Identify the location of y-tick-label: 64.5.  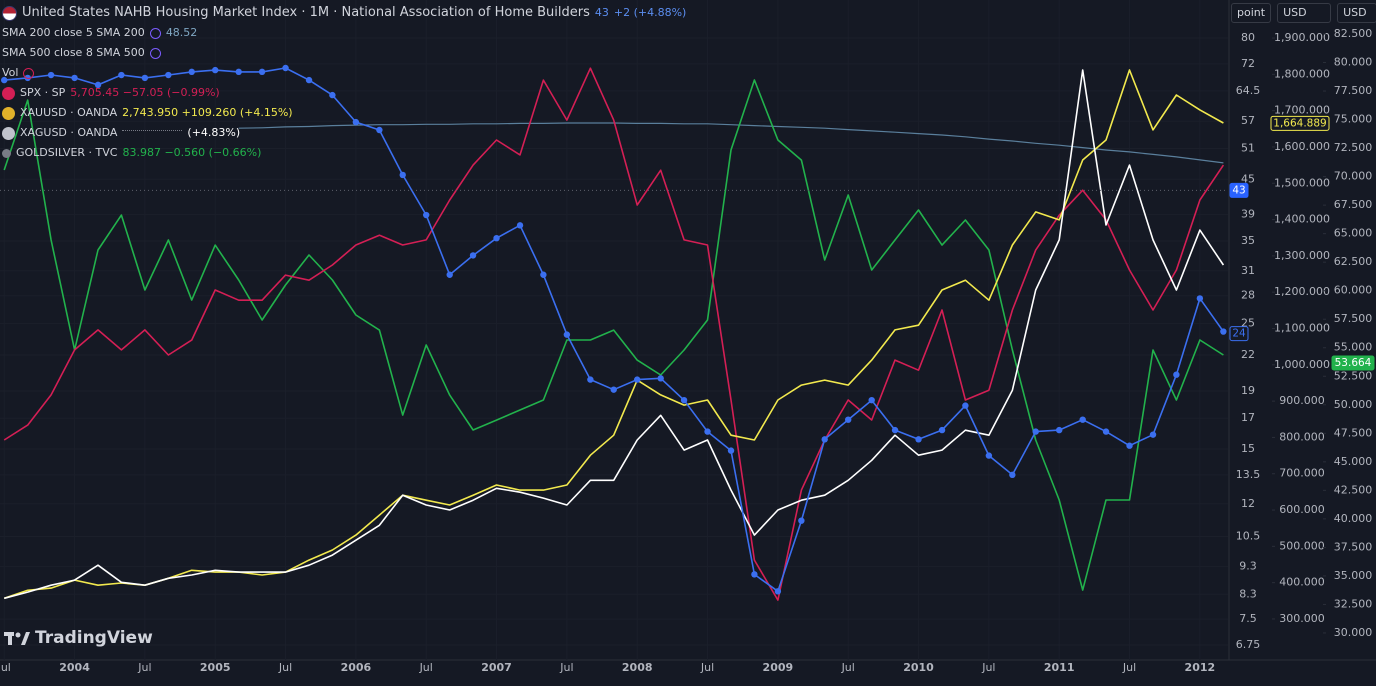
(1248, 90).